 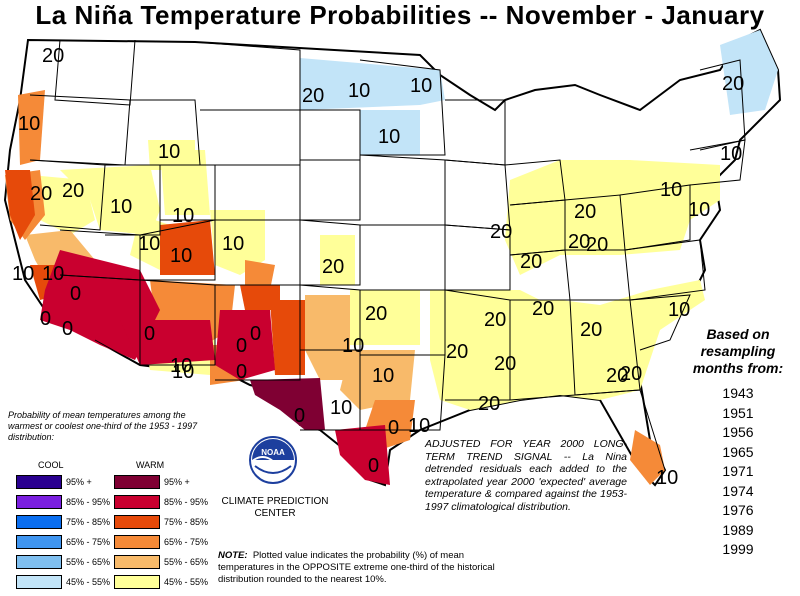 I want to click on year-item: 1976, so click(x=738, y=510).